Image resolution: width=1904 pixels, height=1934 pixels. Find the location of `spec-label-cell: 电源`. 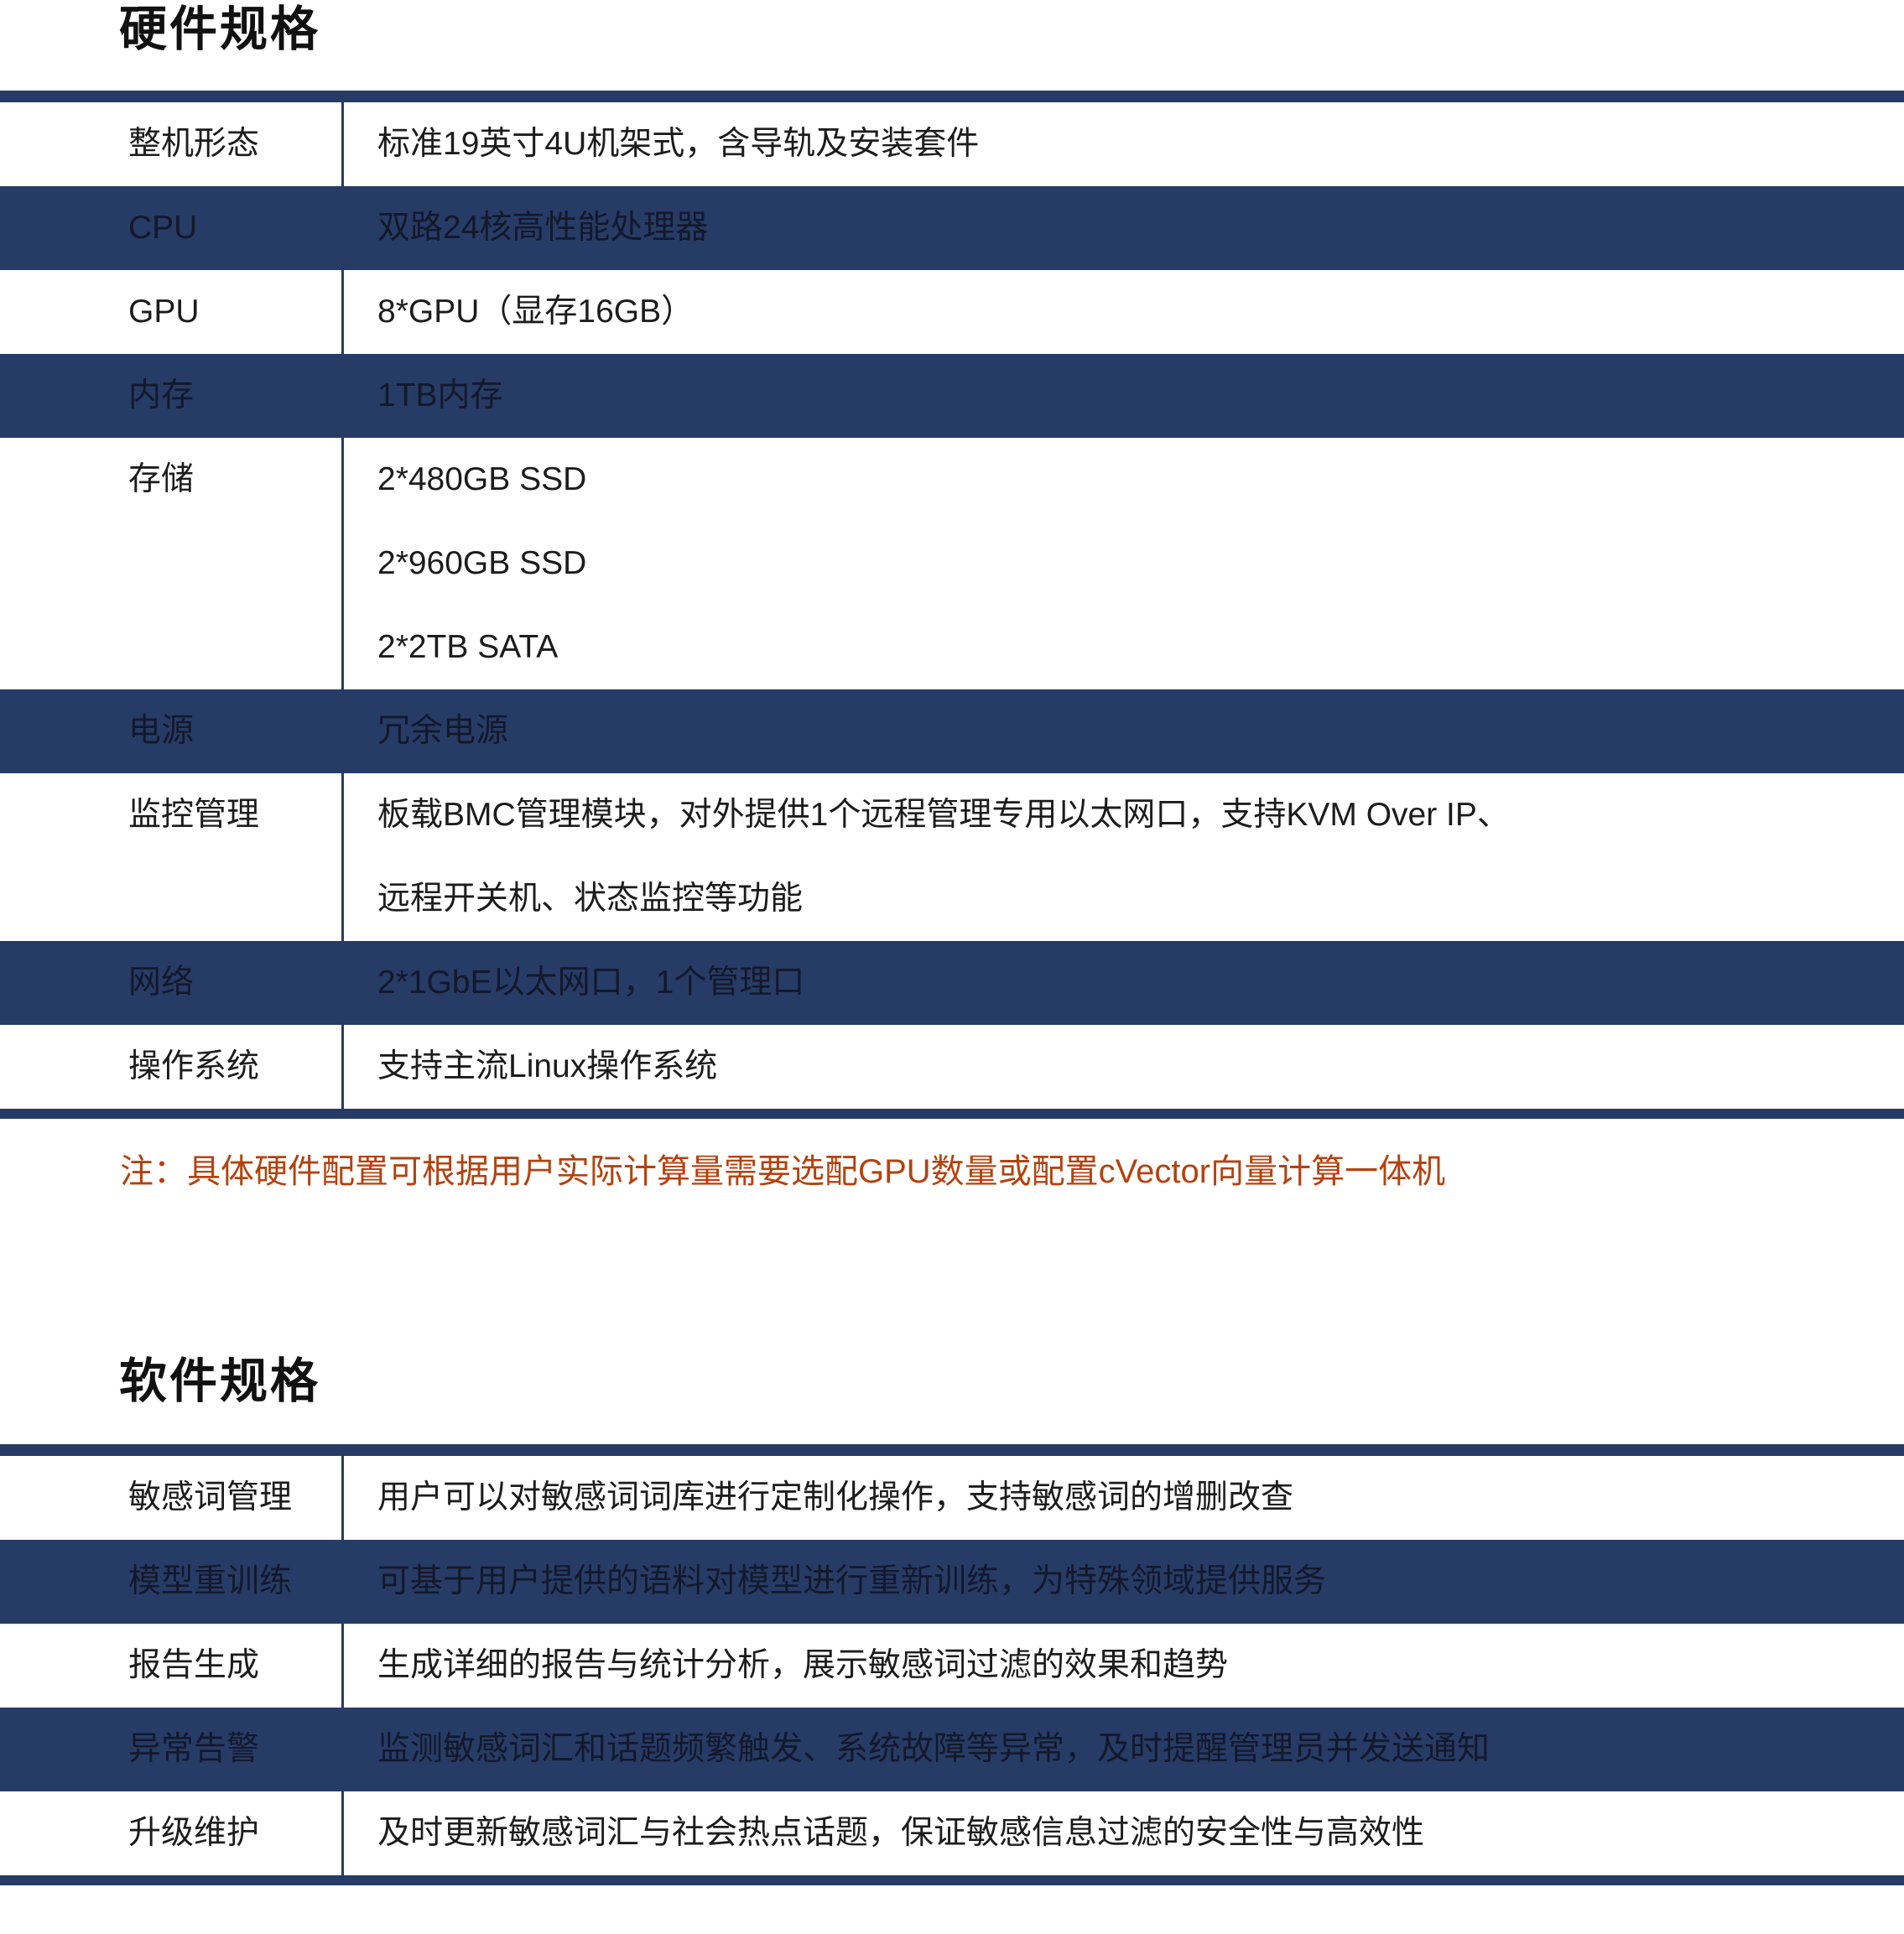

spec-label-cell: 电源 is located at coordinates (172, 731).